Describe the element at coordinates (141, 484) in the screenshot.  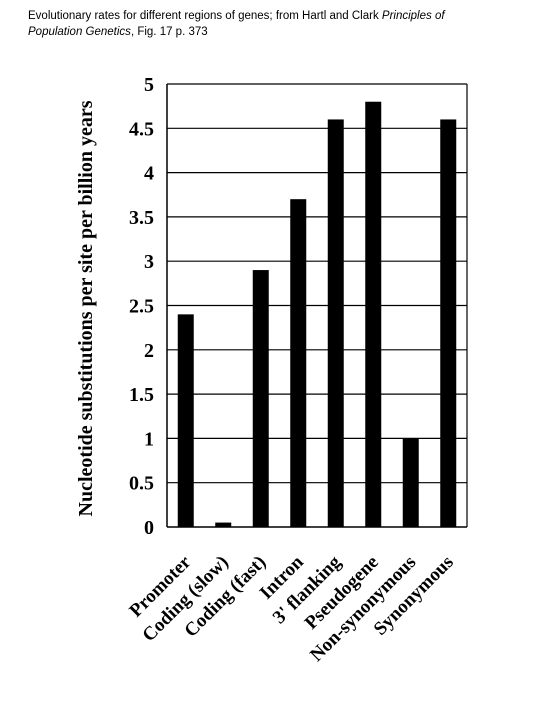
I see `y-tick-label: 0.5` at that location.